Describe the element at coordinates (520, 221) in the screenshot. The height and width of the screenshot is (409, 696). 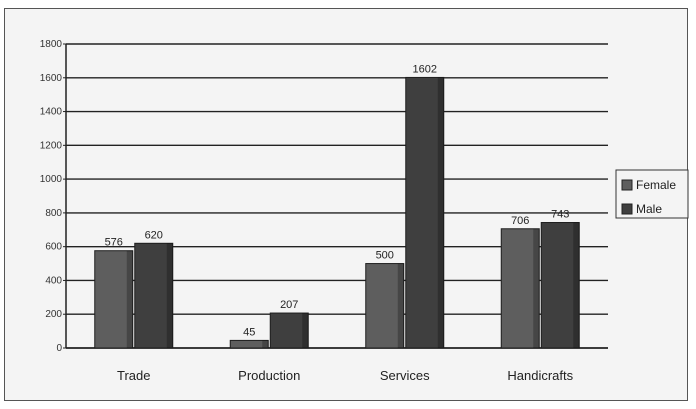
I see `data-label: 706` at that location.